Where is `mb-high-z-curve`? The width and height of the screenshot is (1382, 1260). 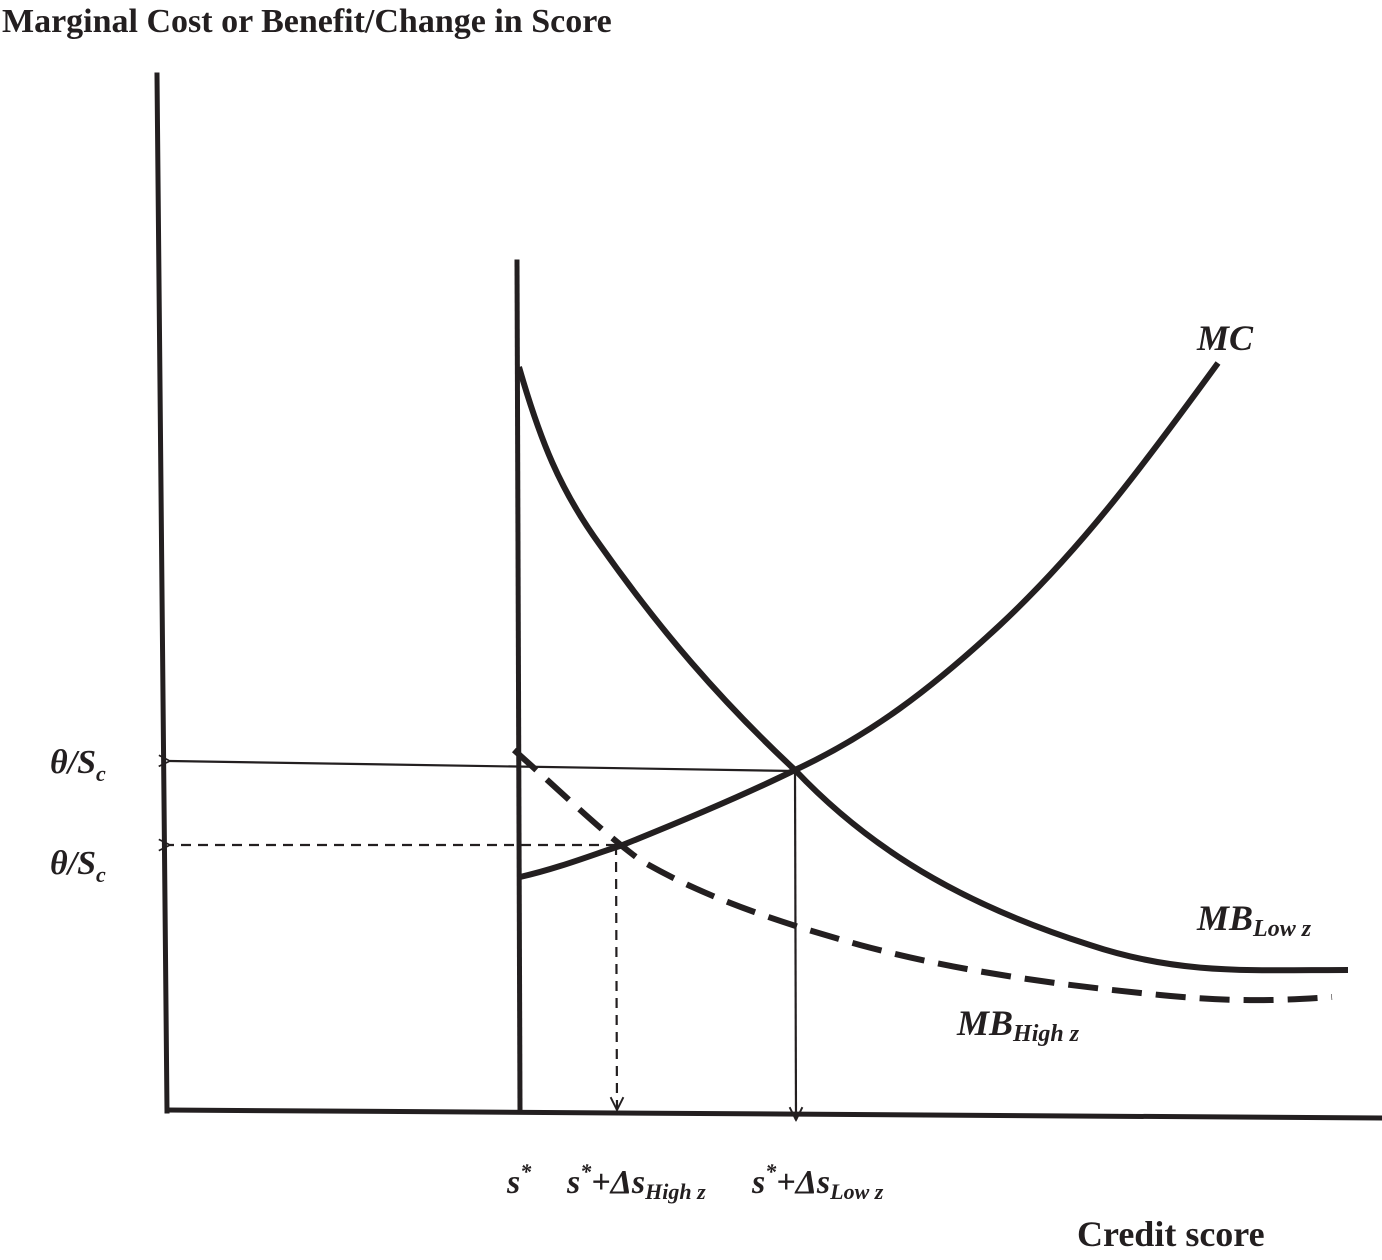 mb-high-z-curve is located at coordinates (922, 875).